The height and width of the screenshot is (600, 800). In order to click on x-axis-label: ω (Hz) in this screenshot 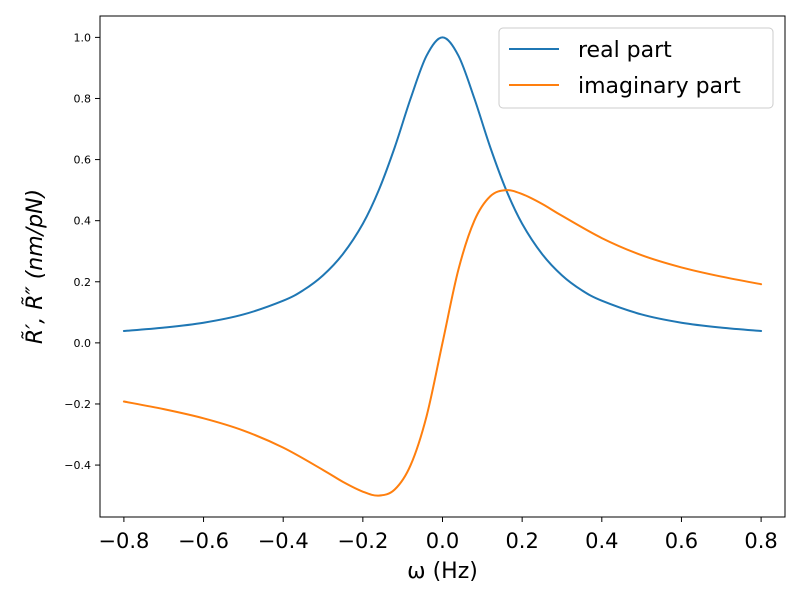, I will do `click(442, 571)`.